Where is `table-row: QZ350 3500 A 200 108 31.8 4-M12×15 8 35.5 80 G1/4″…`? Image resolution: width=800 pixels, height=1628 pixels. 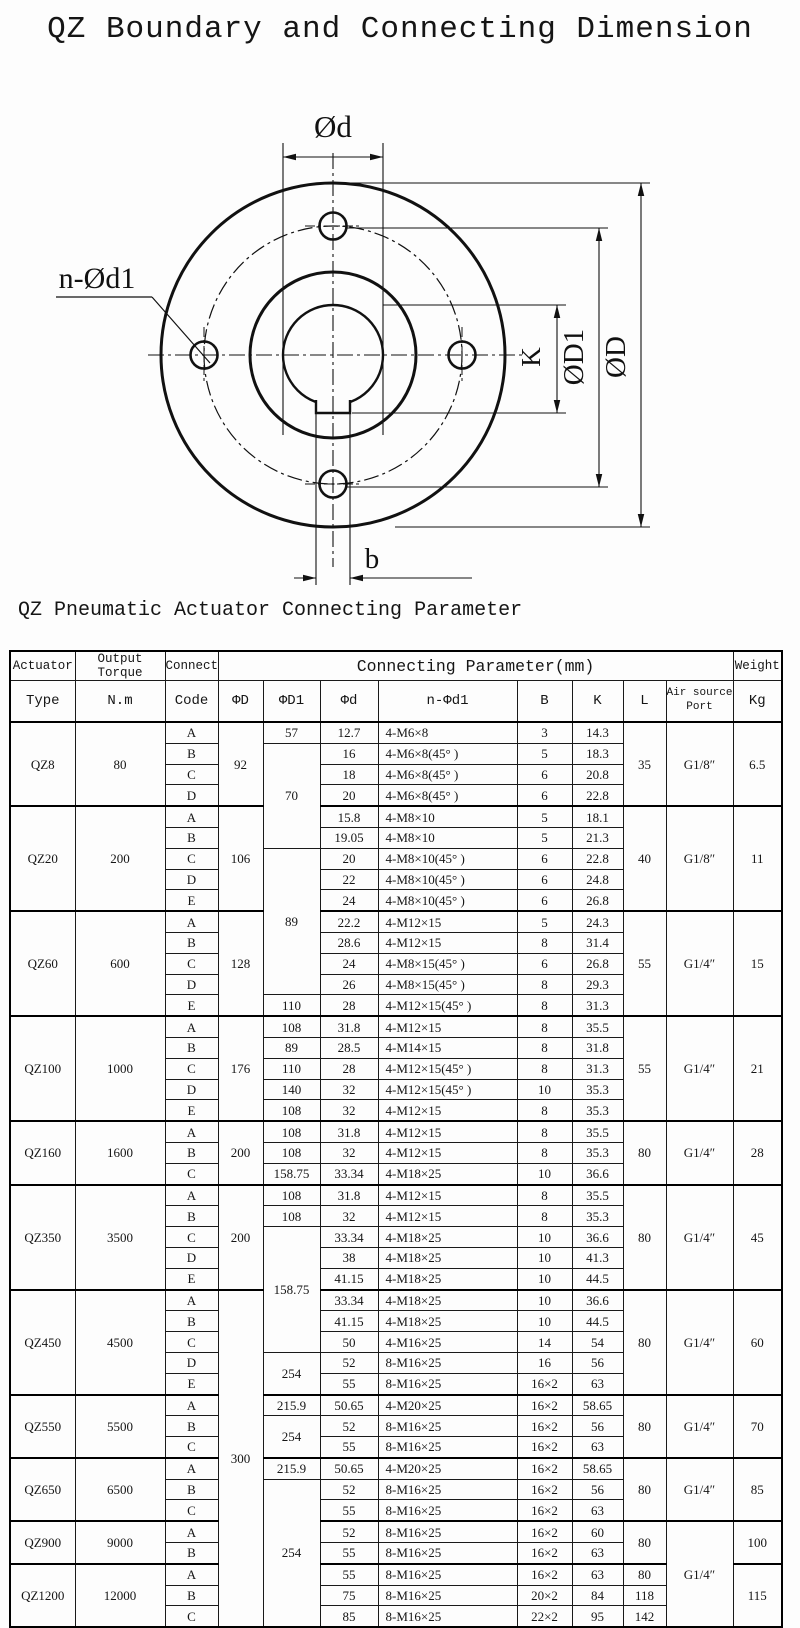
table-row: QZ350 3500 A 200 108 31.8 4-M12×15 8 35.5 80 G1/4″… is located at coordinates (396, 1237).